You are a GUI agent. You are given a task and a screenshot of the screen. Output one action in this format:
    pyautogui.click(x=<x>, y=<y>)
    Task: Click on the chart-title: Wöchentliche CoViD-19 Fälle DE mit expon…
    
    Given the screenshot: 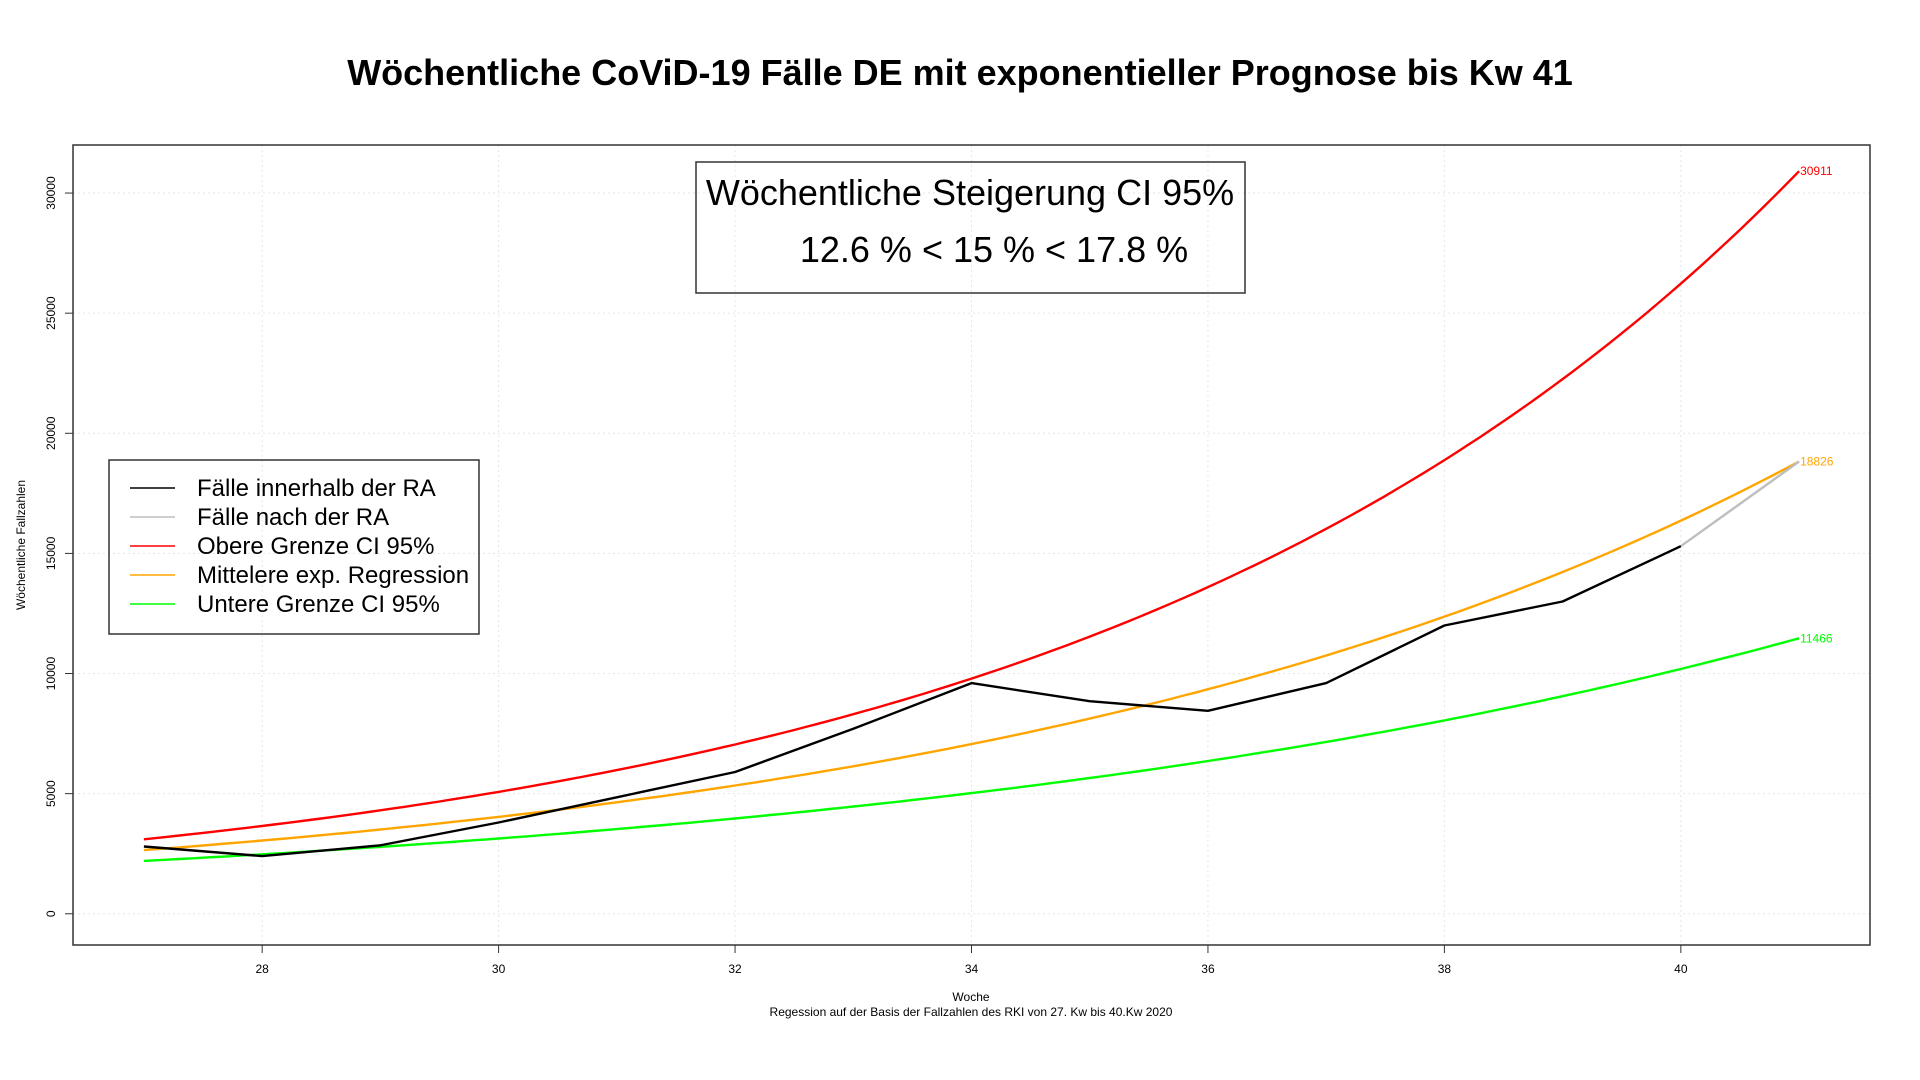 What is the action you would take?
    pyautogui.click(x=960, y=72)
    